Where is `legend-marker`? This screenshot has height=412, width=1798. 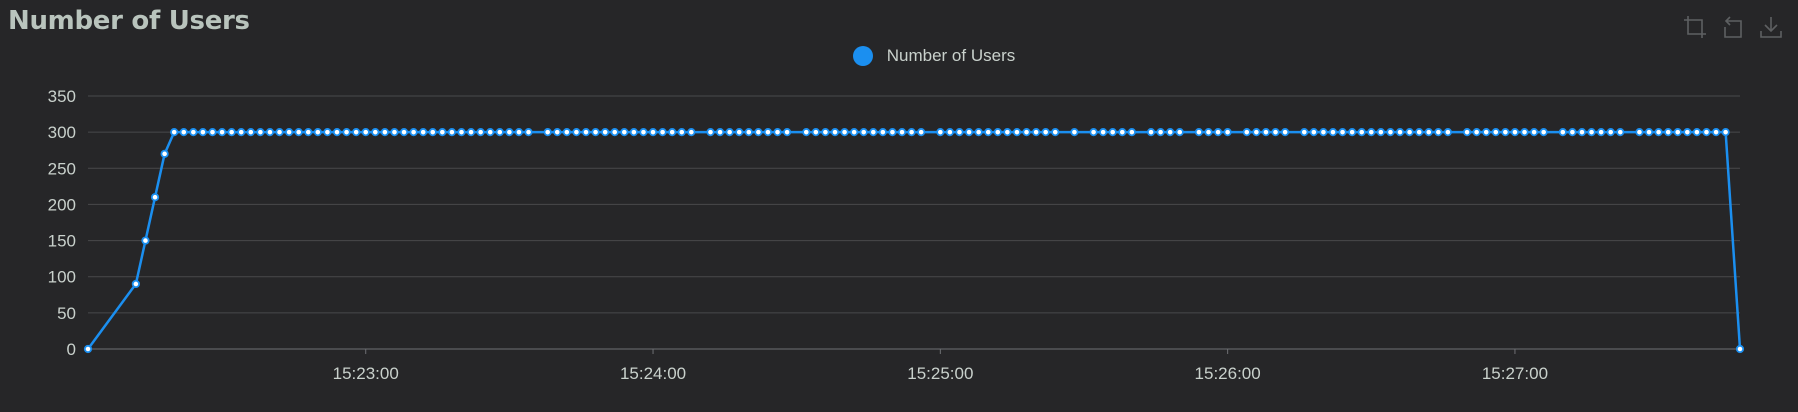 legend-marker is located at coordinates (862, 56).